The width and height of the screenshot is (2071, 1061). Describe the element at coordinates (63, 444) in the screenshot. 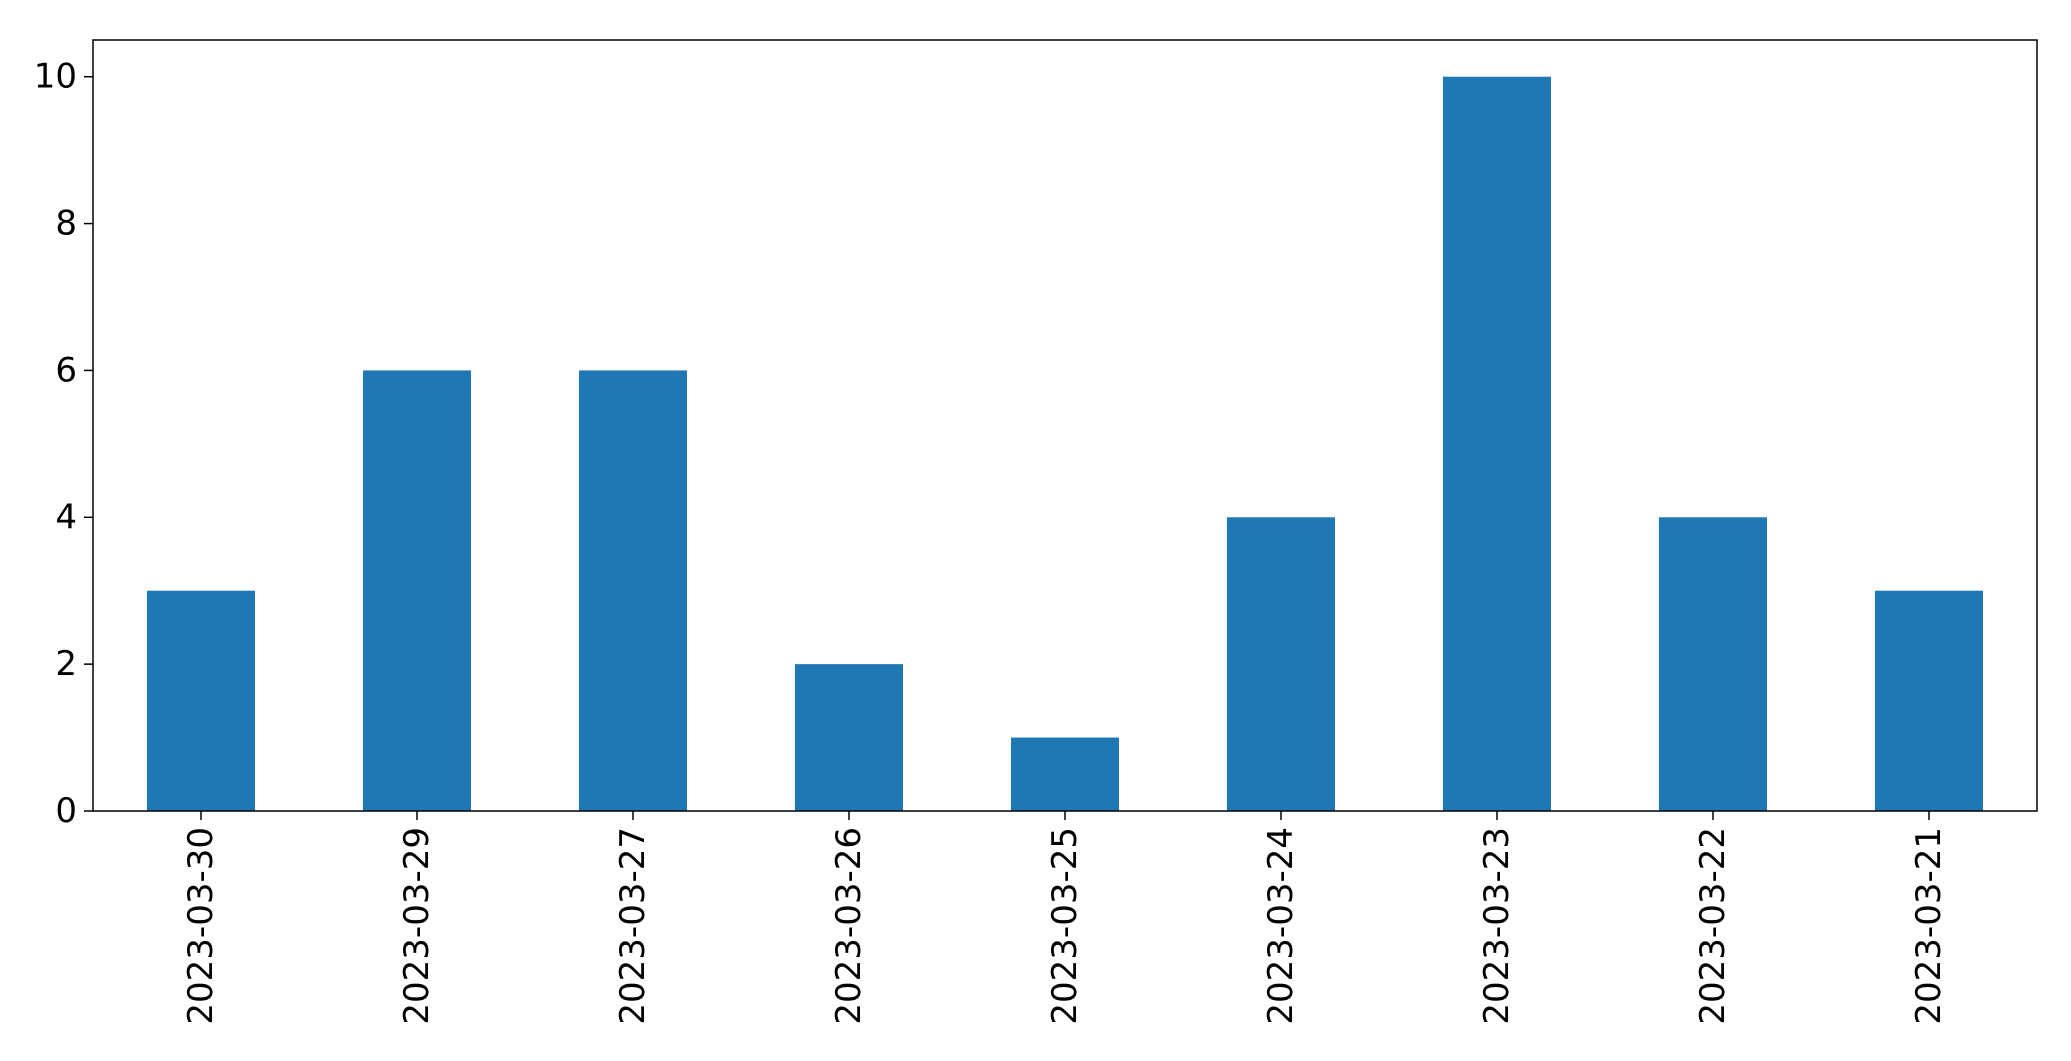

I see `y-axis: 0 2 4 6 8 10` at that location.